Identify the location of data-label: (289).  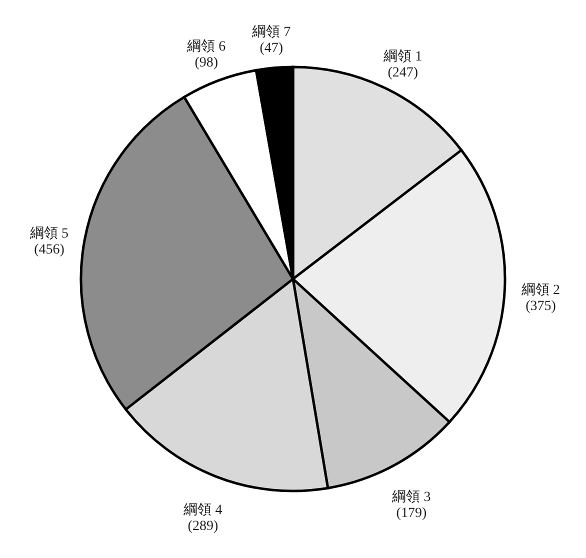
(203, 526).